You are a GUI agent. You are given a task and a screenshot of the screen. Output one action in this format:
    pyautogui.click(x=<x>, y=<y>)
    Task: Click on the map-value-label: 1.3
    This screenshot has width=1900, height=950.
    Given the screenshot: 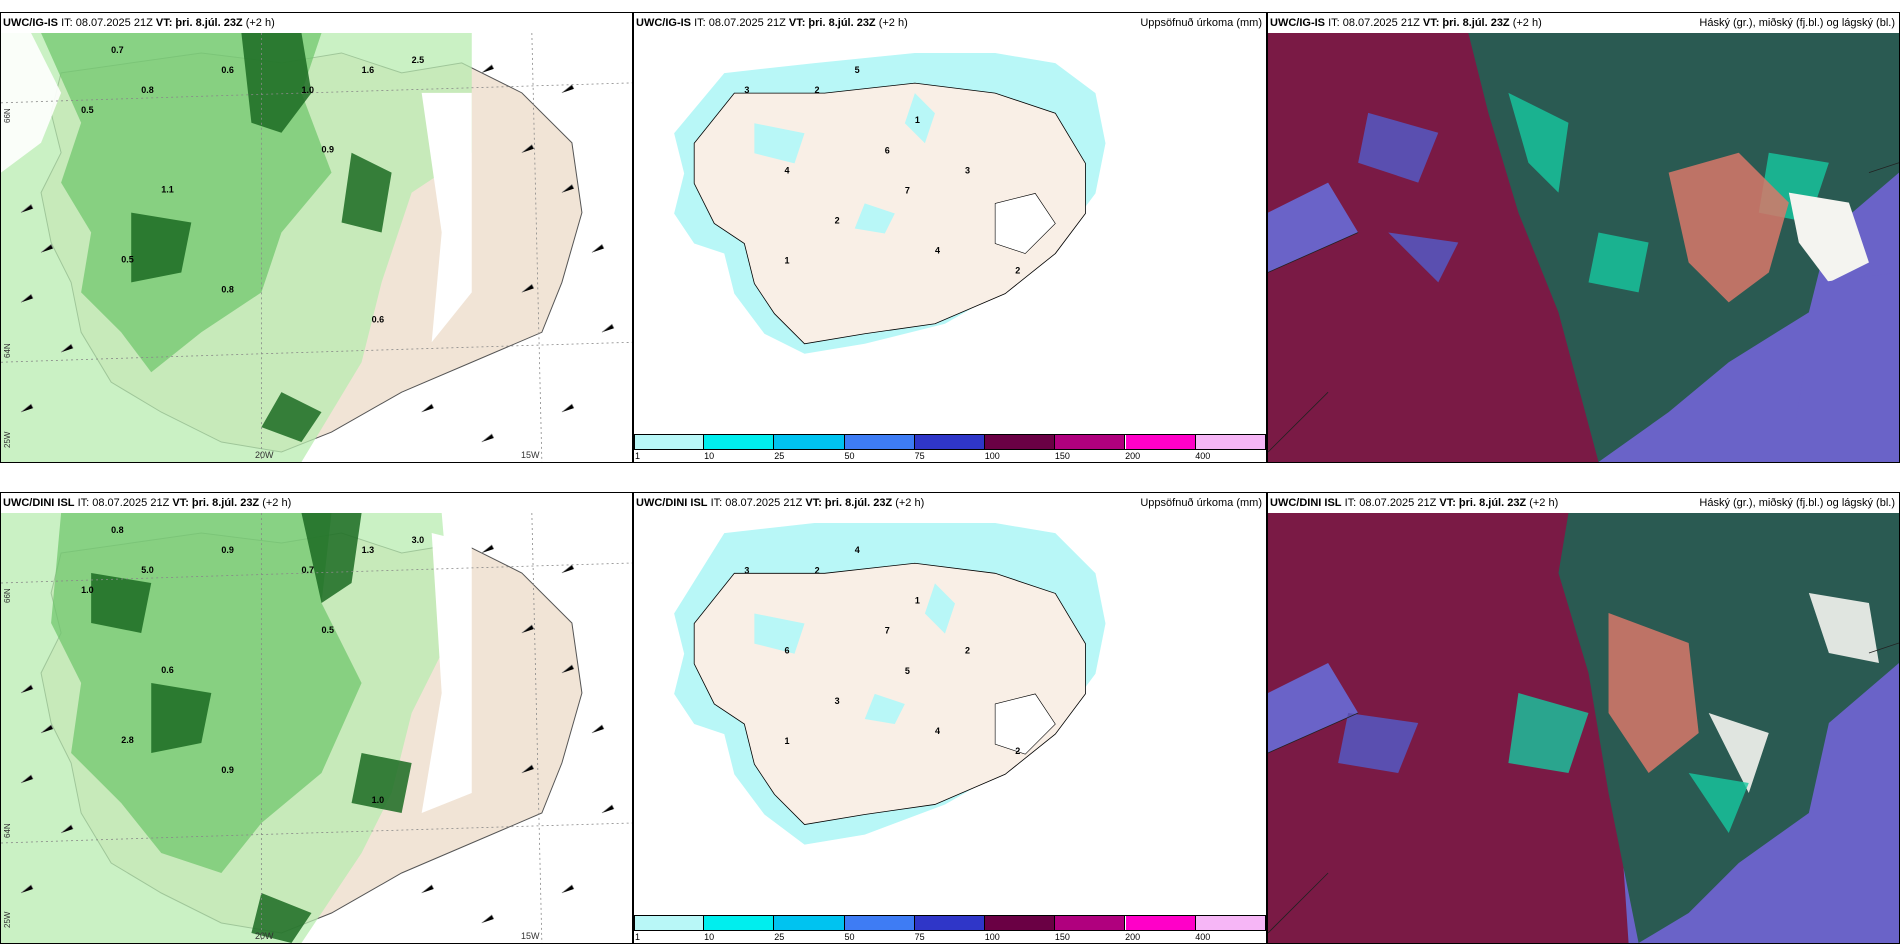 What is the action you would take?
    pyautogui.click(x=368, y=550)
    